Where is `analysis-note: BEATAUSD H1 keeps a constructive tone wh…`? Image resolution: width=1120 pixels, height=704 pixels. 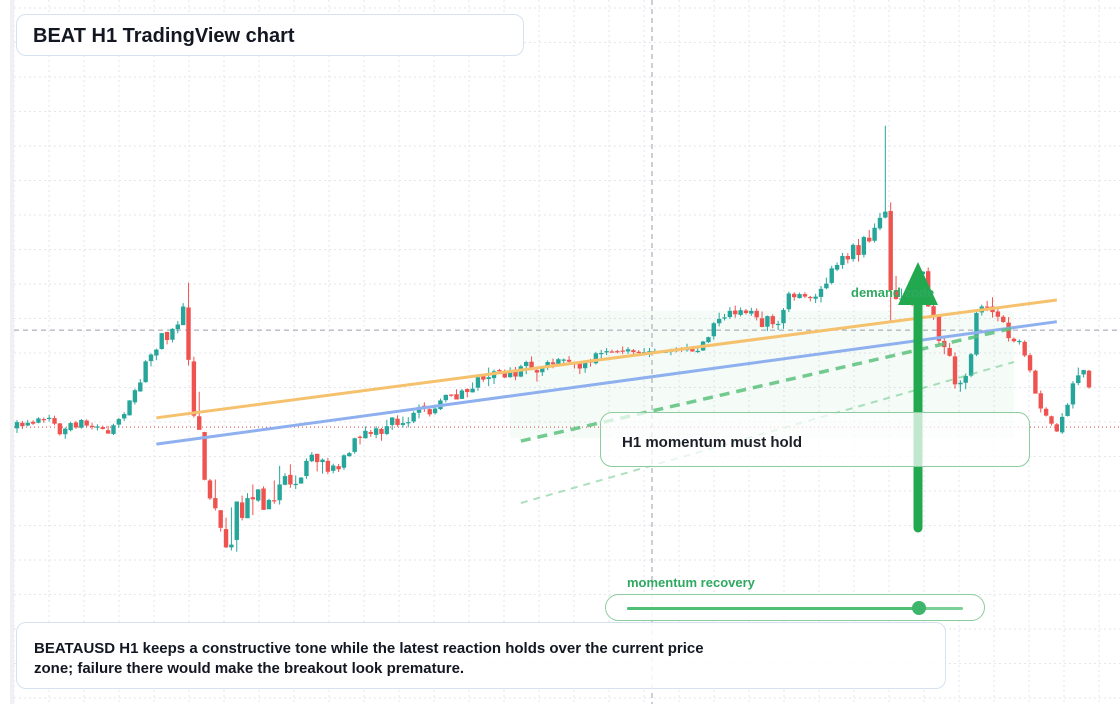 analysis-note: BEATAUSD H1 keeps a constructive tone wh… is located at coordinates (369, 658).